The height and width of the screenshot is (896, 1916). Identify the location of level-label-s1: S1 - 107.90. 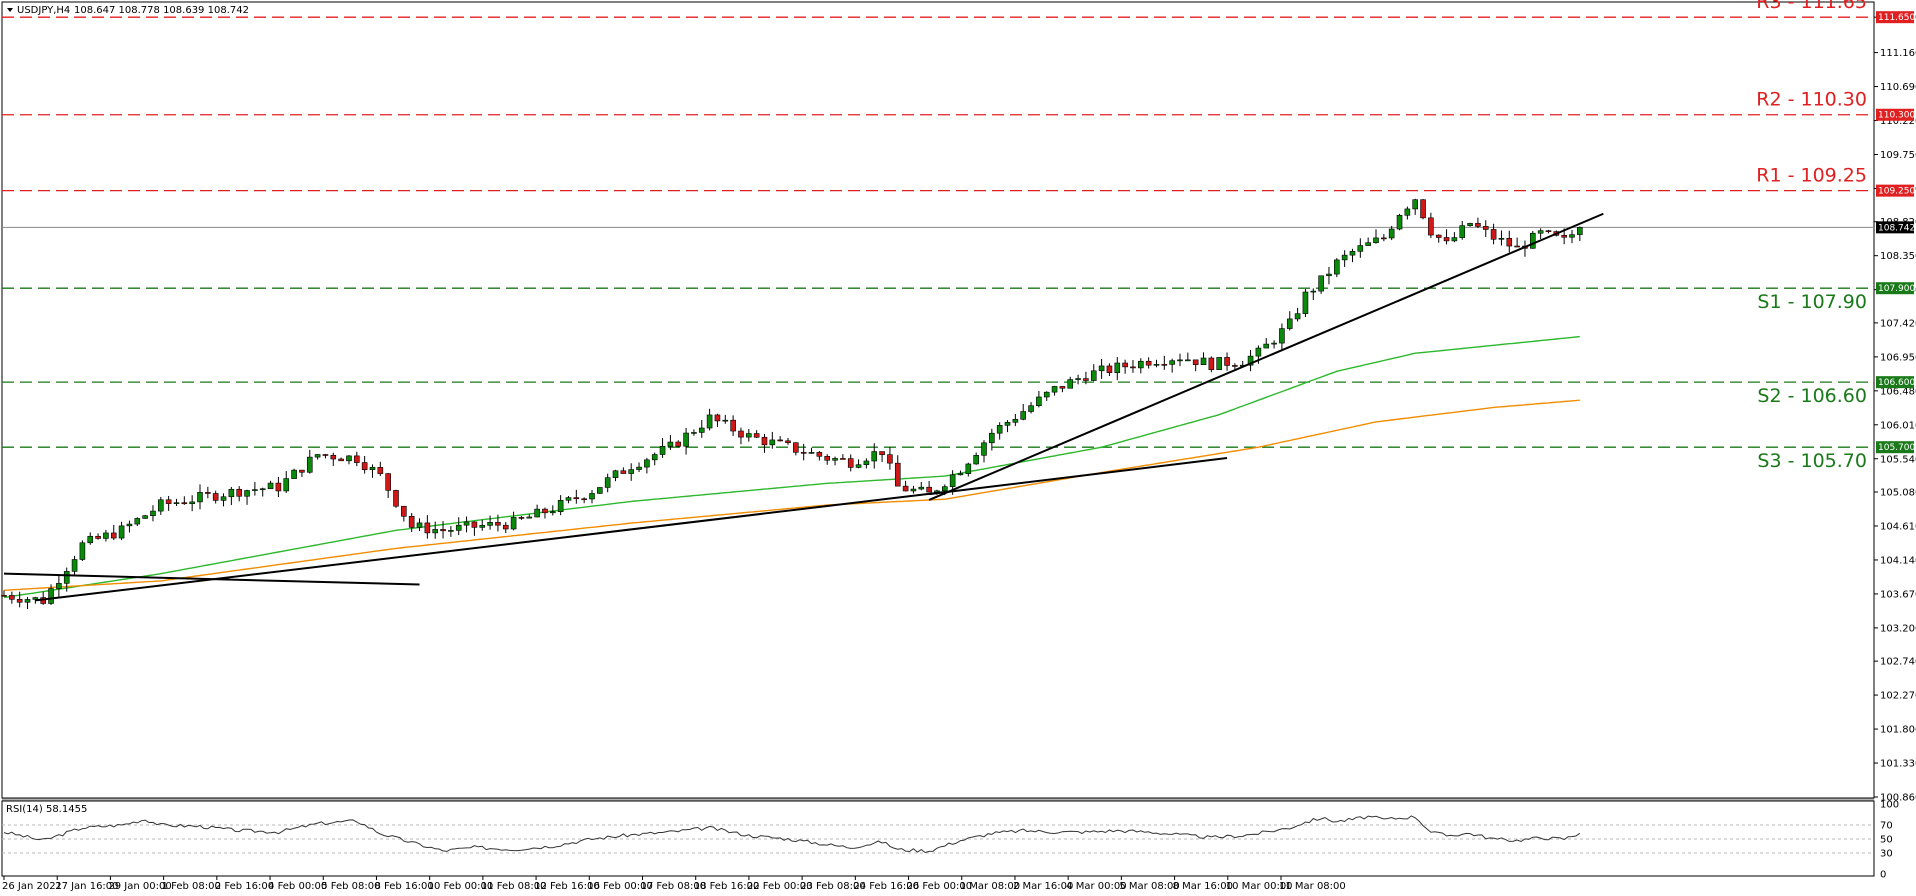
(1812, 302).